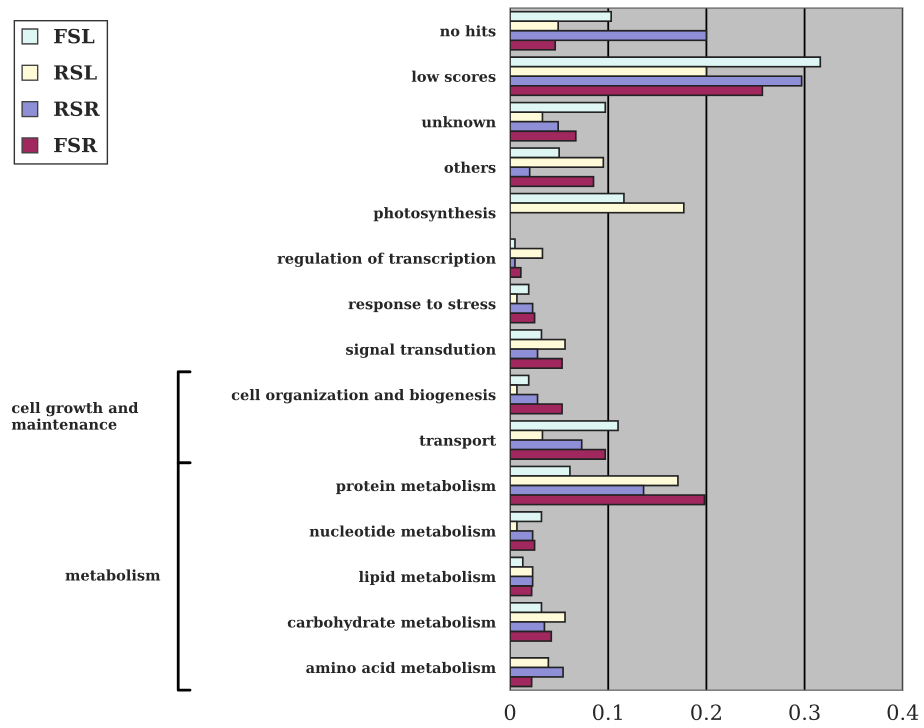 This screenshot has height=728, width=924. I want to click on y-tick-label: cell organization and biogenesis, so click(364, 396).